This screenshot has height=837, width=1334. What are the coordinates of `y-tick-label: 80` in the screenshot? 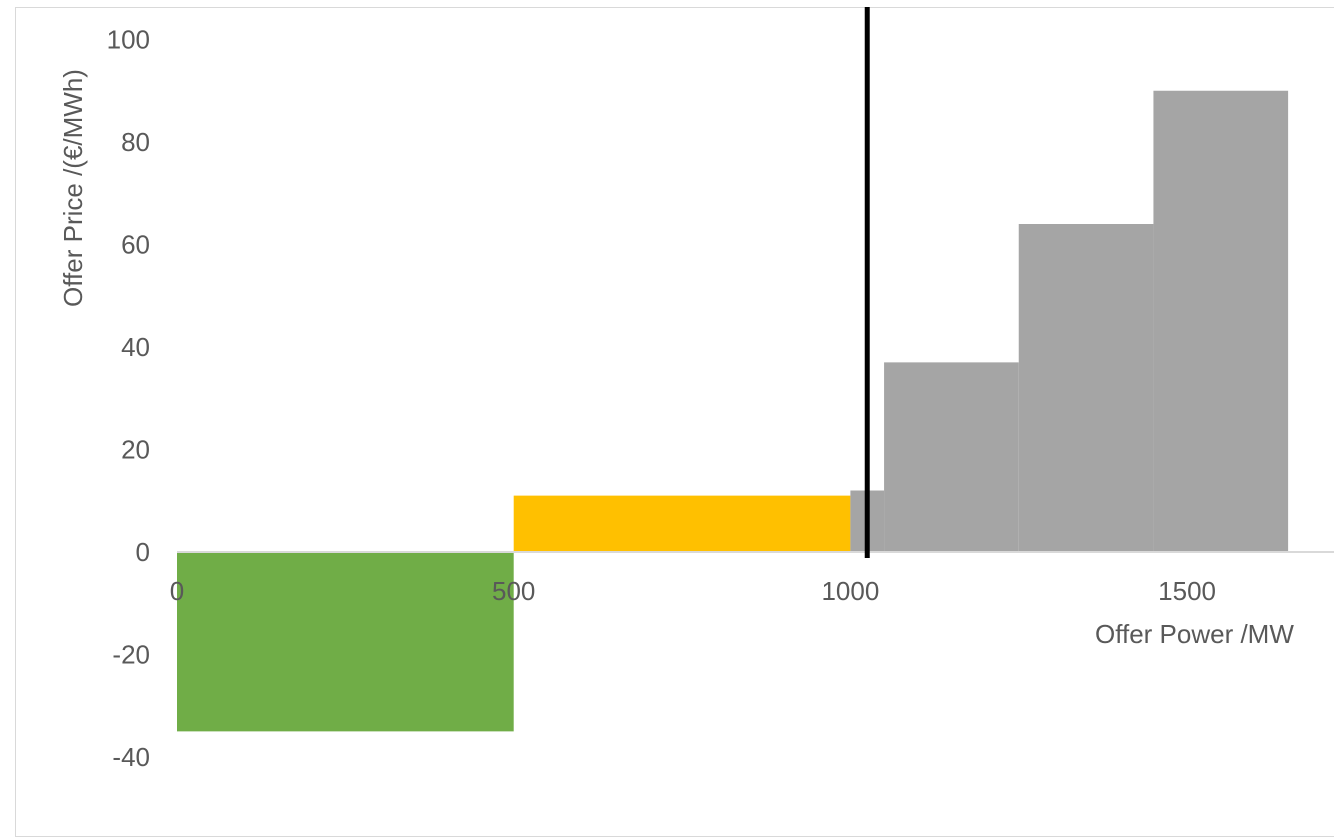 It's located at (135, 142).